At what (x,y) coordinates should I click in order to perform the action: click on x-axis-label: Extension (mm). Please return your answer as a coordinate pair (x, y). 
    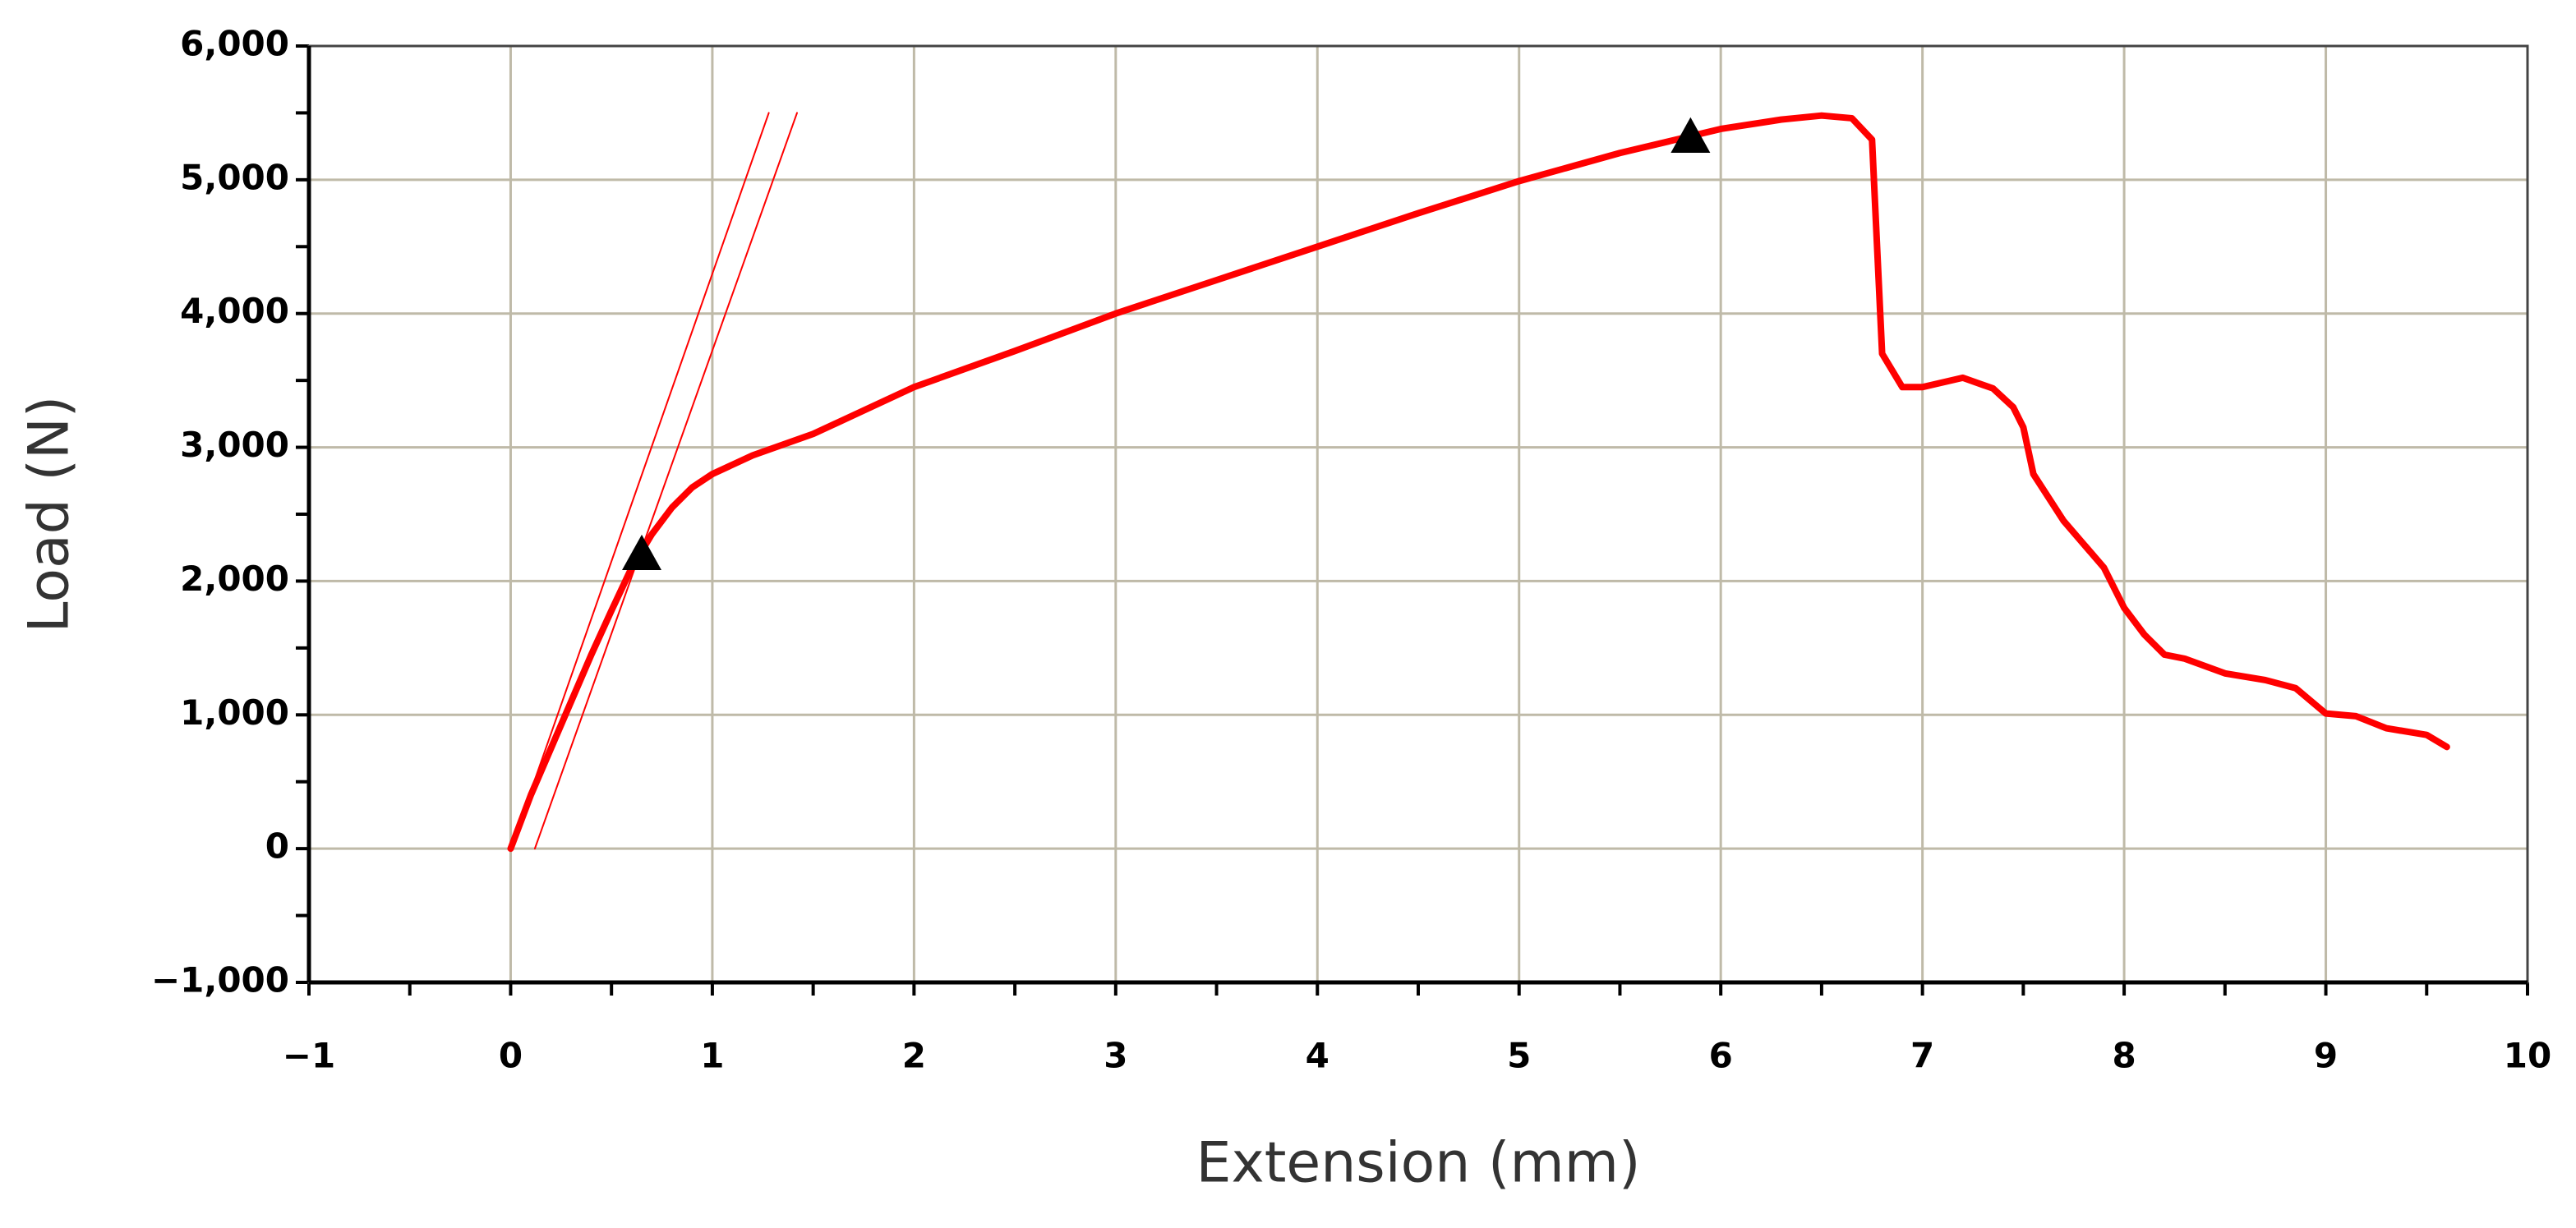
    Looking at the image, I should click on (1418, 1163).